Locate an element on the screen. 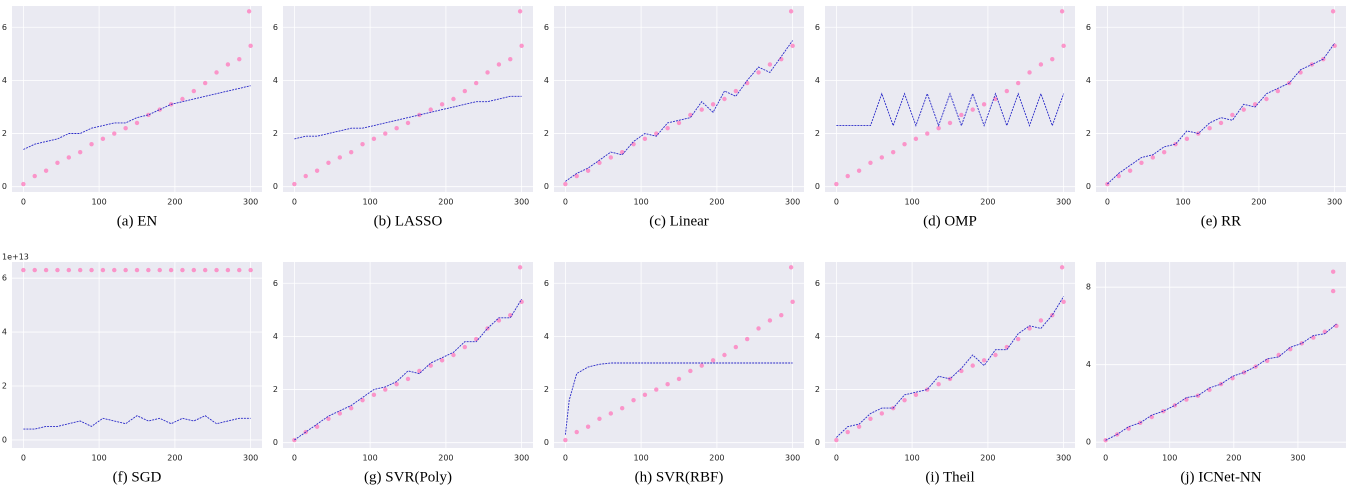 The image size is (1354, 495). caption: (i) Theil is located at coordinates (949, 477).